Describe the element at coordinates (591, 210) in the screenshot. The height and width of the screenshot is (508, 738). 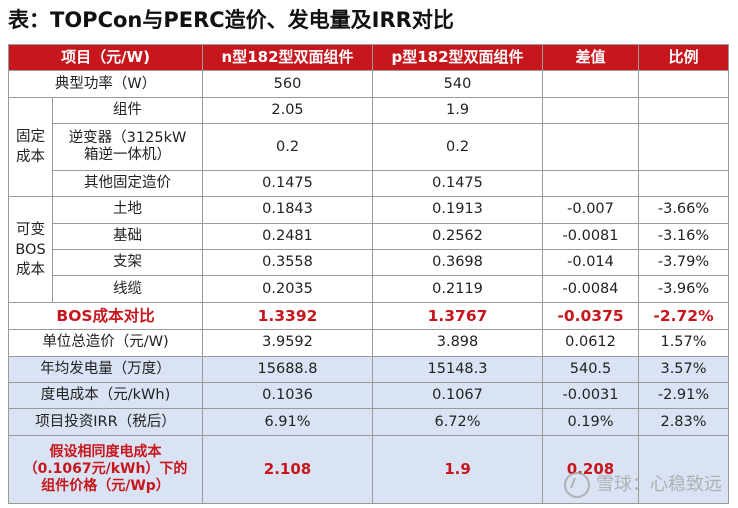
I see `cell-diff: -0.007` at that location.